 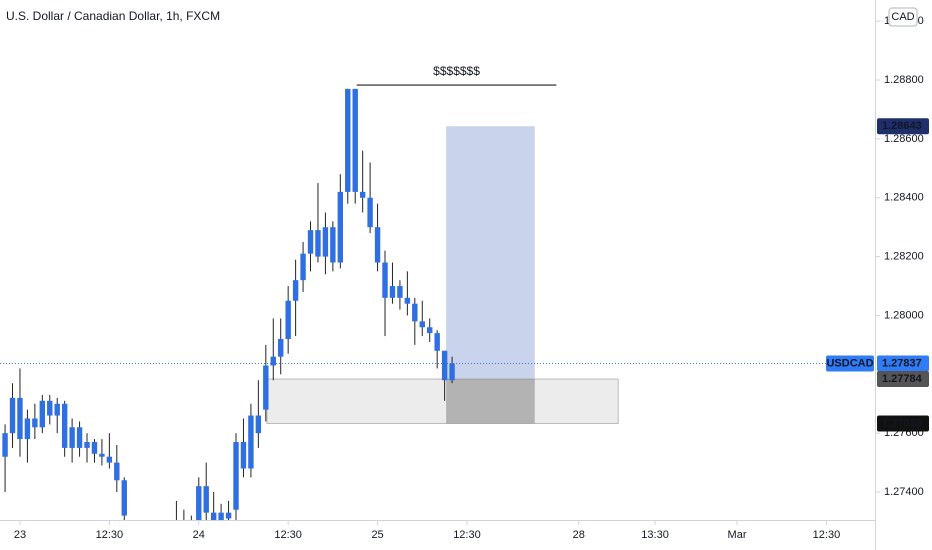 What do you see at coordinates (904, 80) in the screenshot?
I see `y-tick-label: 1.28800` at bounding box center [904, 80].